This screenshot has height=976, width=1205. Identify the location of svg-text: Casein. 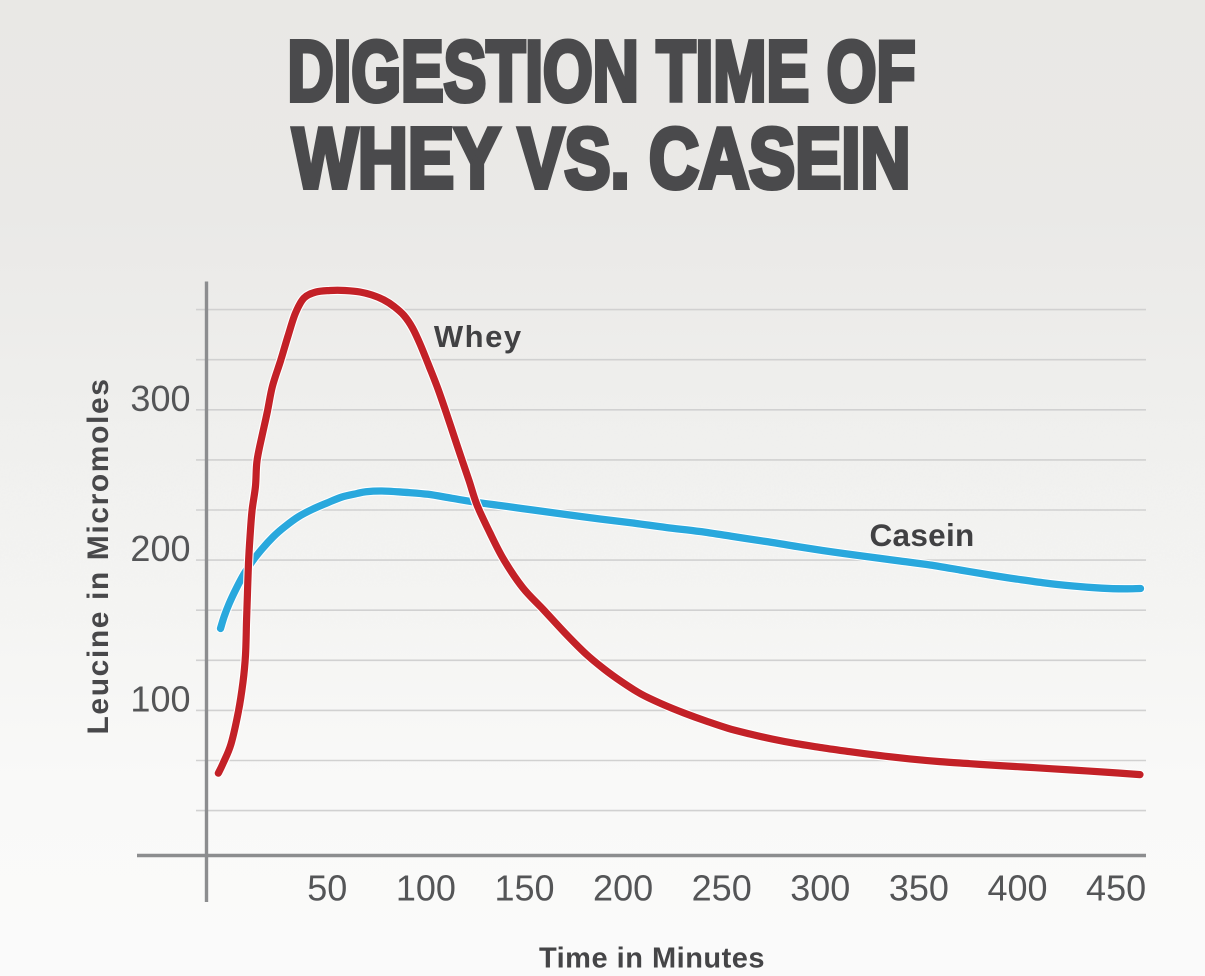
(922, 535).